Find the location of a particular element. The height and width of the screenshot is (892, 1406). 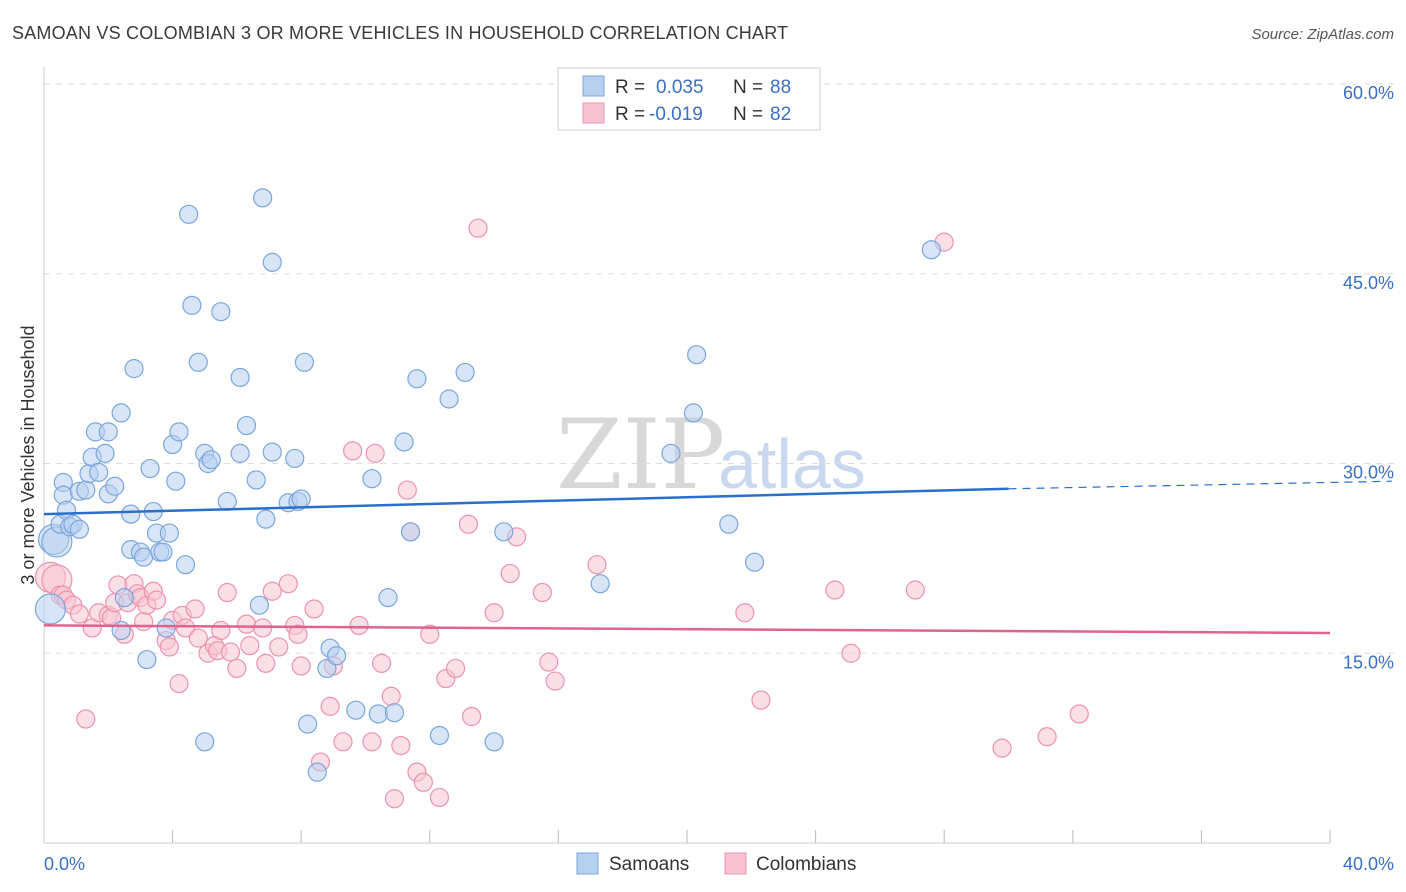

legend-n-label-colombians: N = is located at coordinates (748, 114).